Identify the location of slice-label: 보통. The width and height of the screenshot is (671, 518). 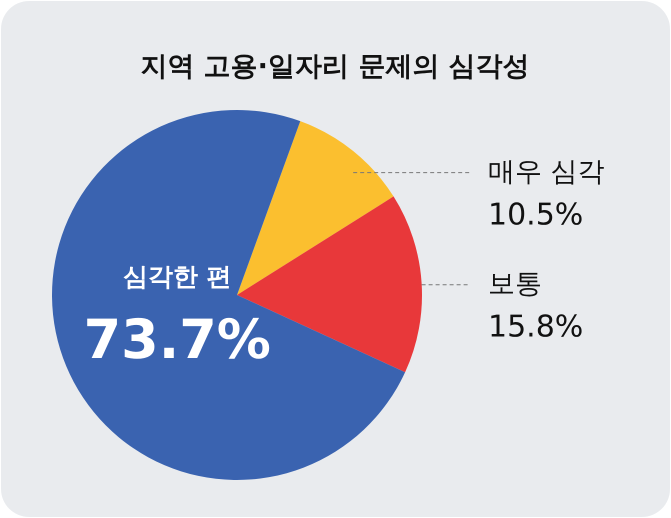
(515, 284).